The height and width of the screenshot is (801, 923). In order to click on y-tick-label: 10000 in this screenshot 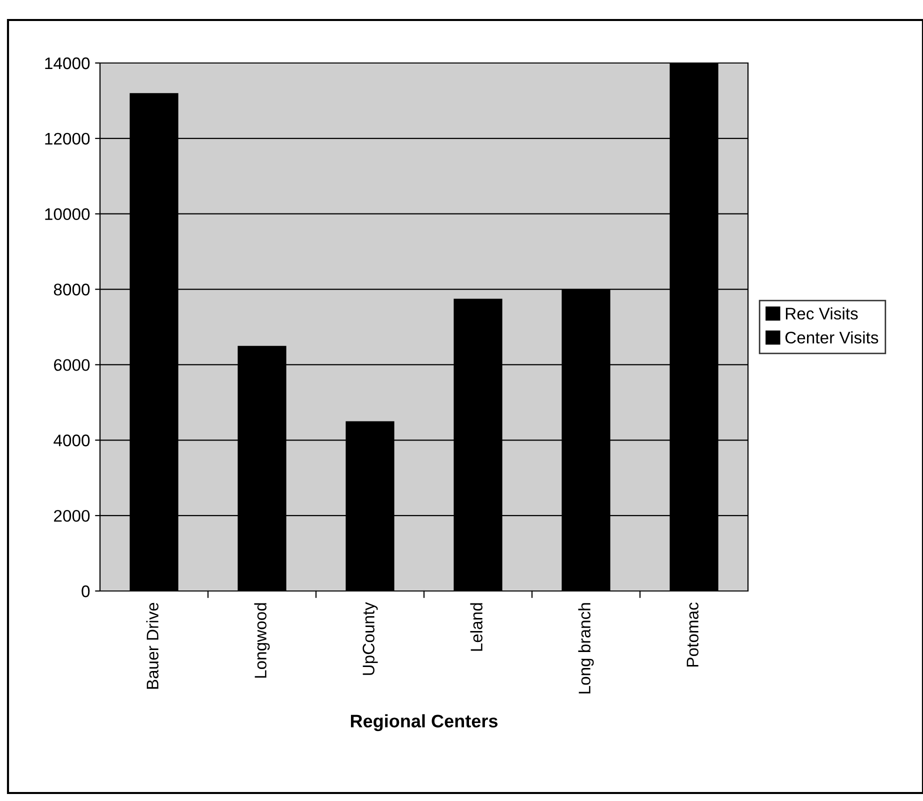, I will do `click(67, 214)`.